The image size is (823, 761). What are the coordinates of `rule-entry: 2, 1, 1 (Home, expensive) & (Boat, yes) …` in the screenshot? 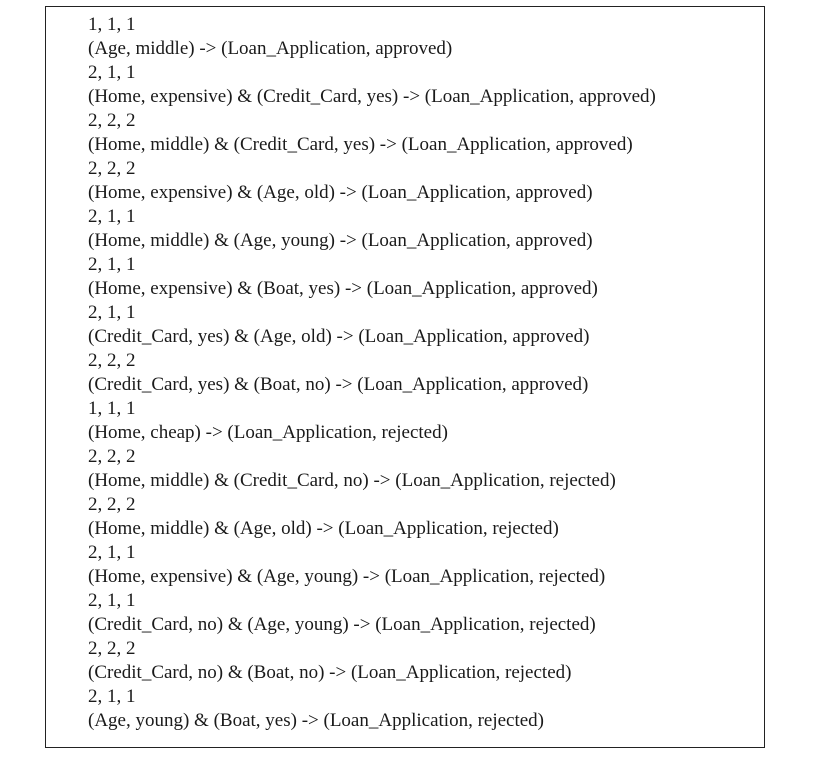 It's located at (372, 277).